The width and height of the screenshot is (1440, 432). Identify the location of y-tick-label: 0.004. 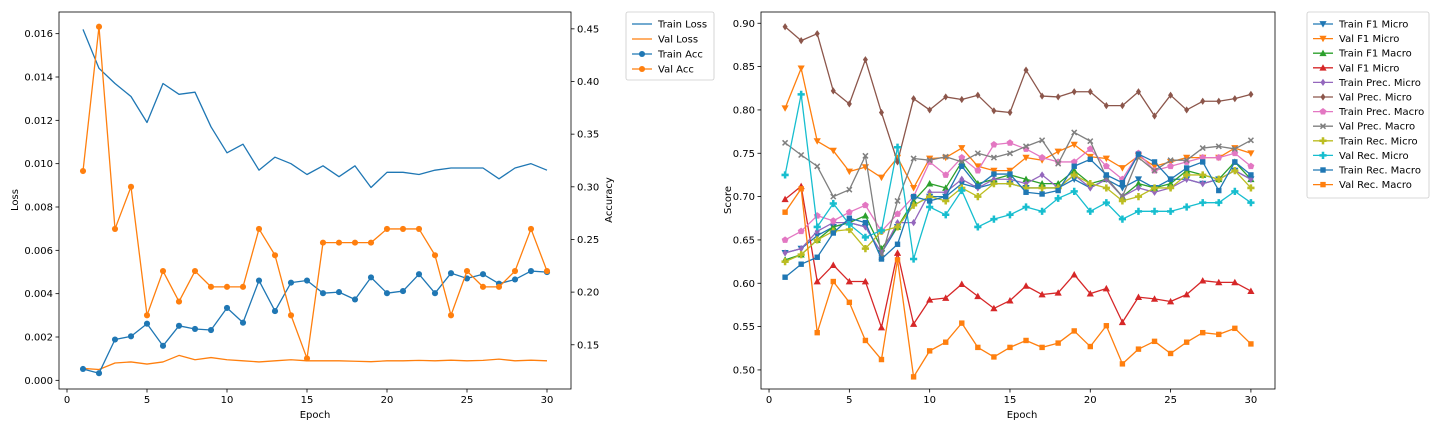
(38, 294).